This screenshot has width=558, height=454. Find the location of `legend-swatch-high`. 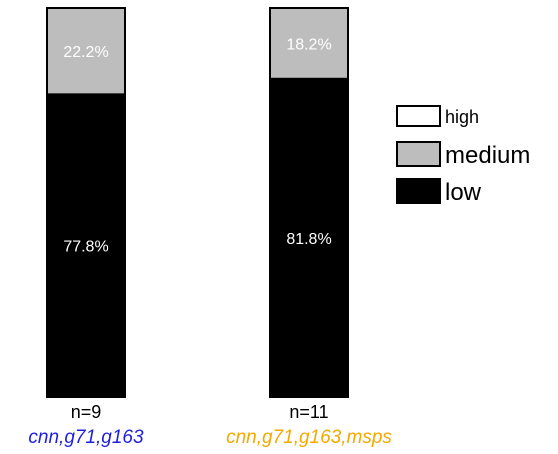

legend-swatch-high is located at coordinates (418, 116).